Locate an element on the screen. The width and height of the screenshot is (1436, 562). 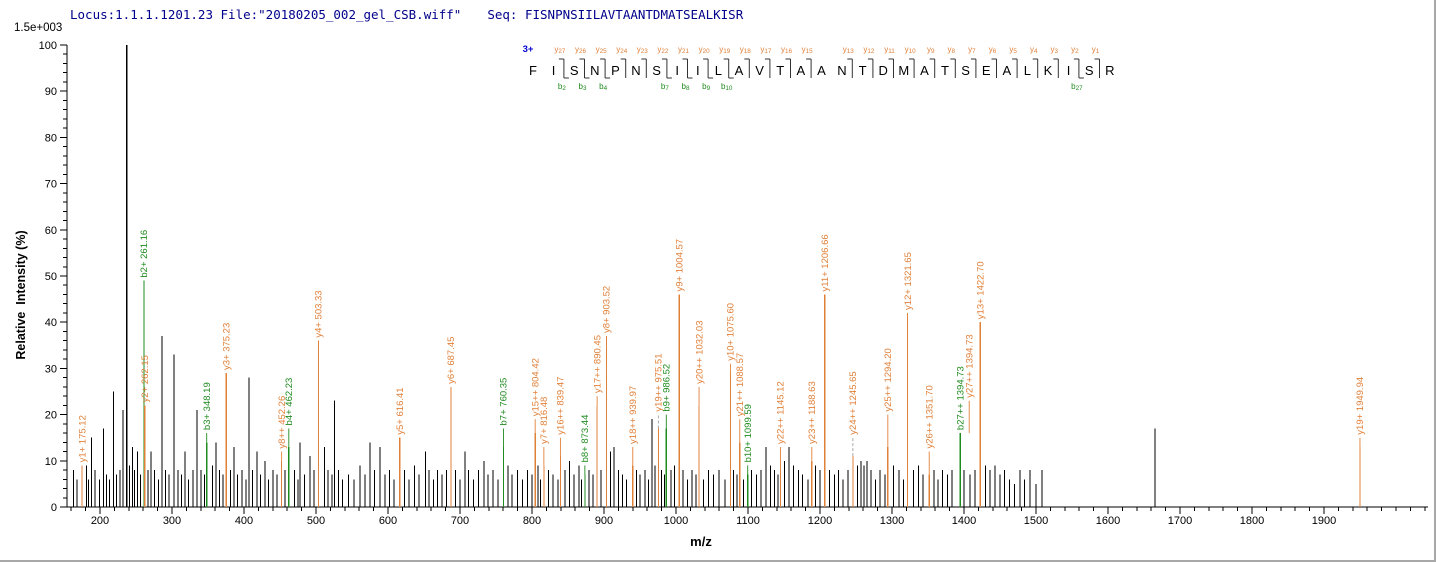
b-ion-cut-label: b2 is located at coordinates (562, 87).